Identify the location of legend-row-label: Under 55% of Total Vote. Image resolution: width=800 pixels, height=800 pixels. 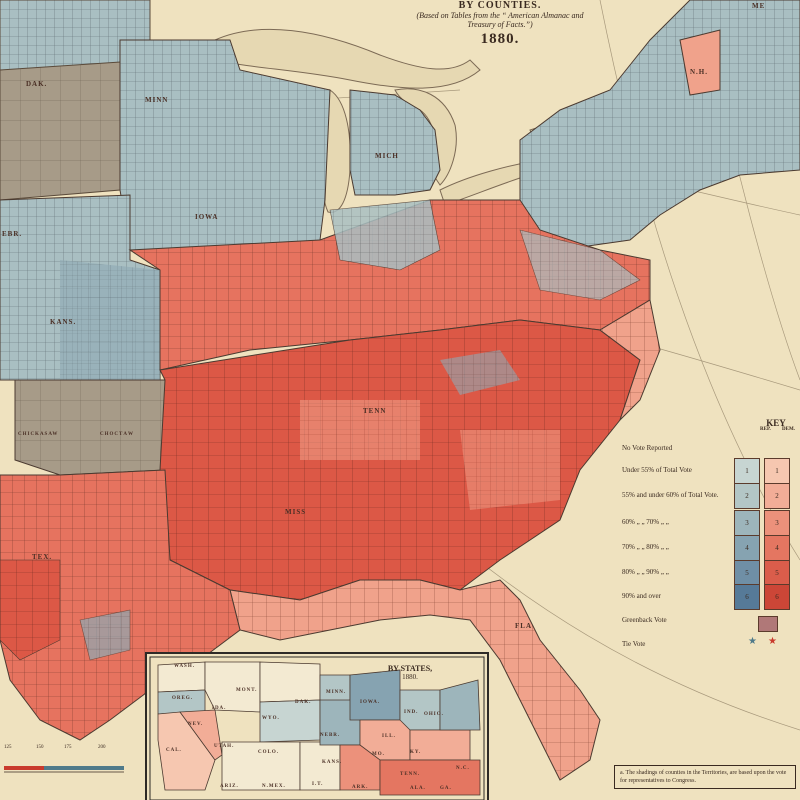
(657, 470).